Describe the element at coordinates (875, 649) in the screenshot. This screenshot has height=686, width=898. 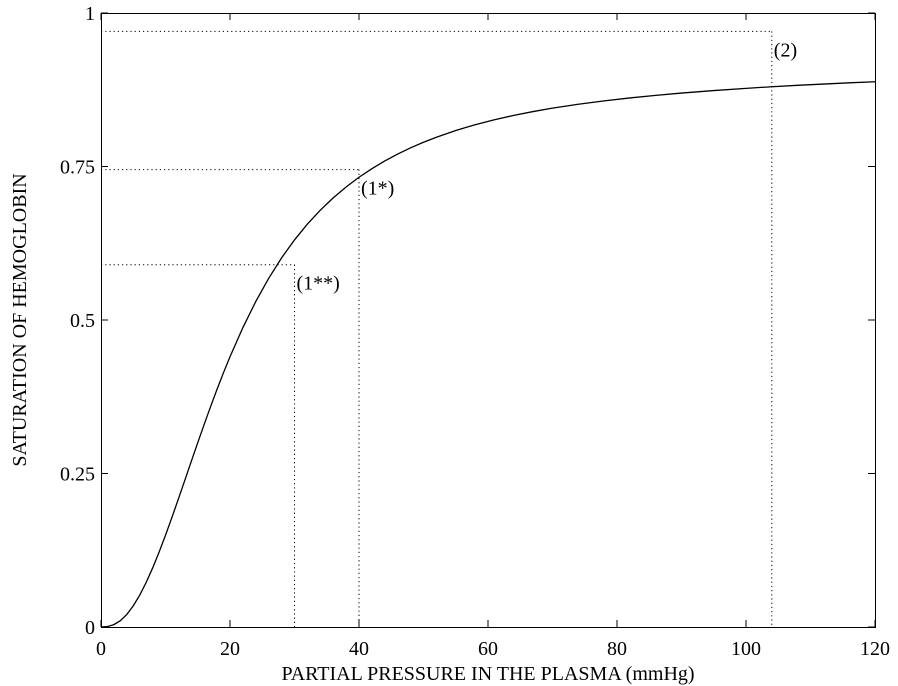
I see `x-tick-label: 120` at that location.